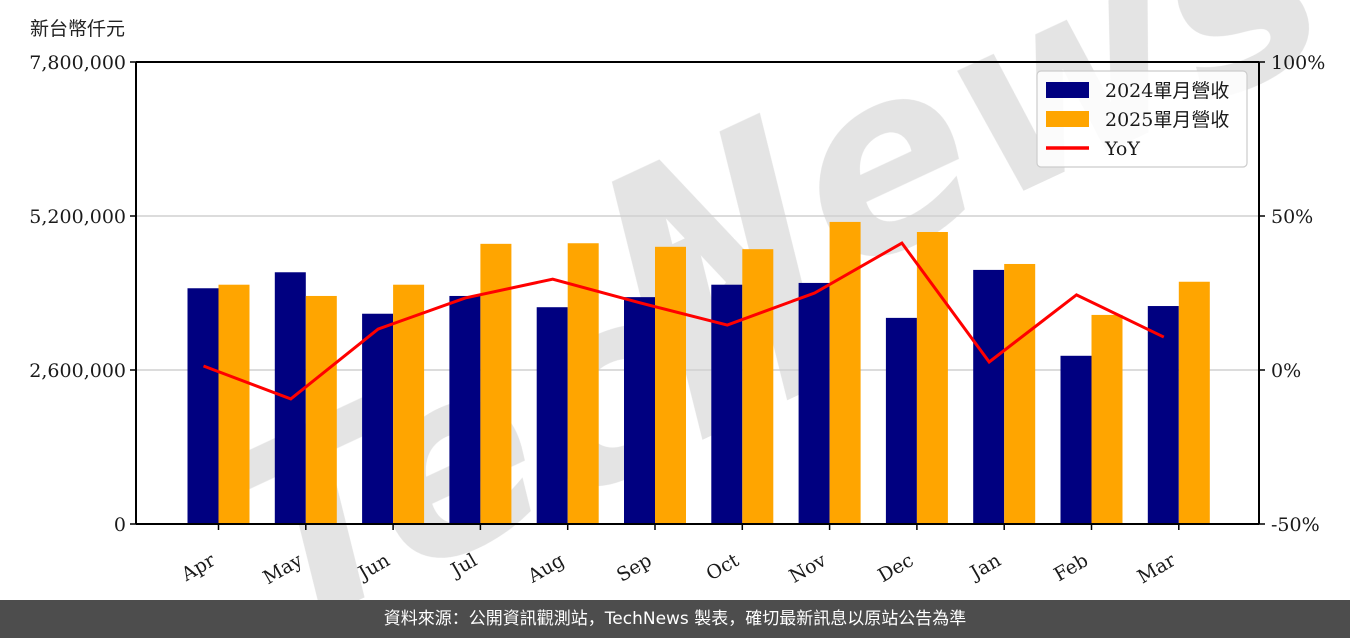 The image size is (1350, 638). I want to click on legend-label: YoY, so click(1122, 149).